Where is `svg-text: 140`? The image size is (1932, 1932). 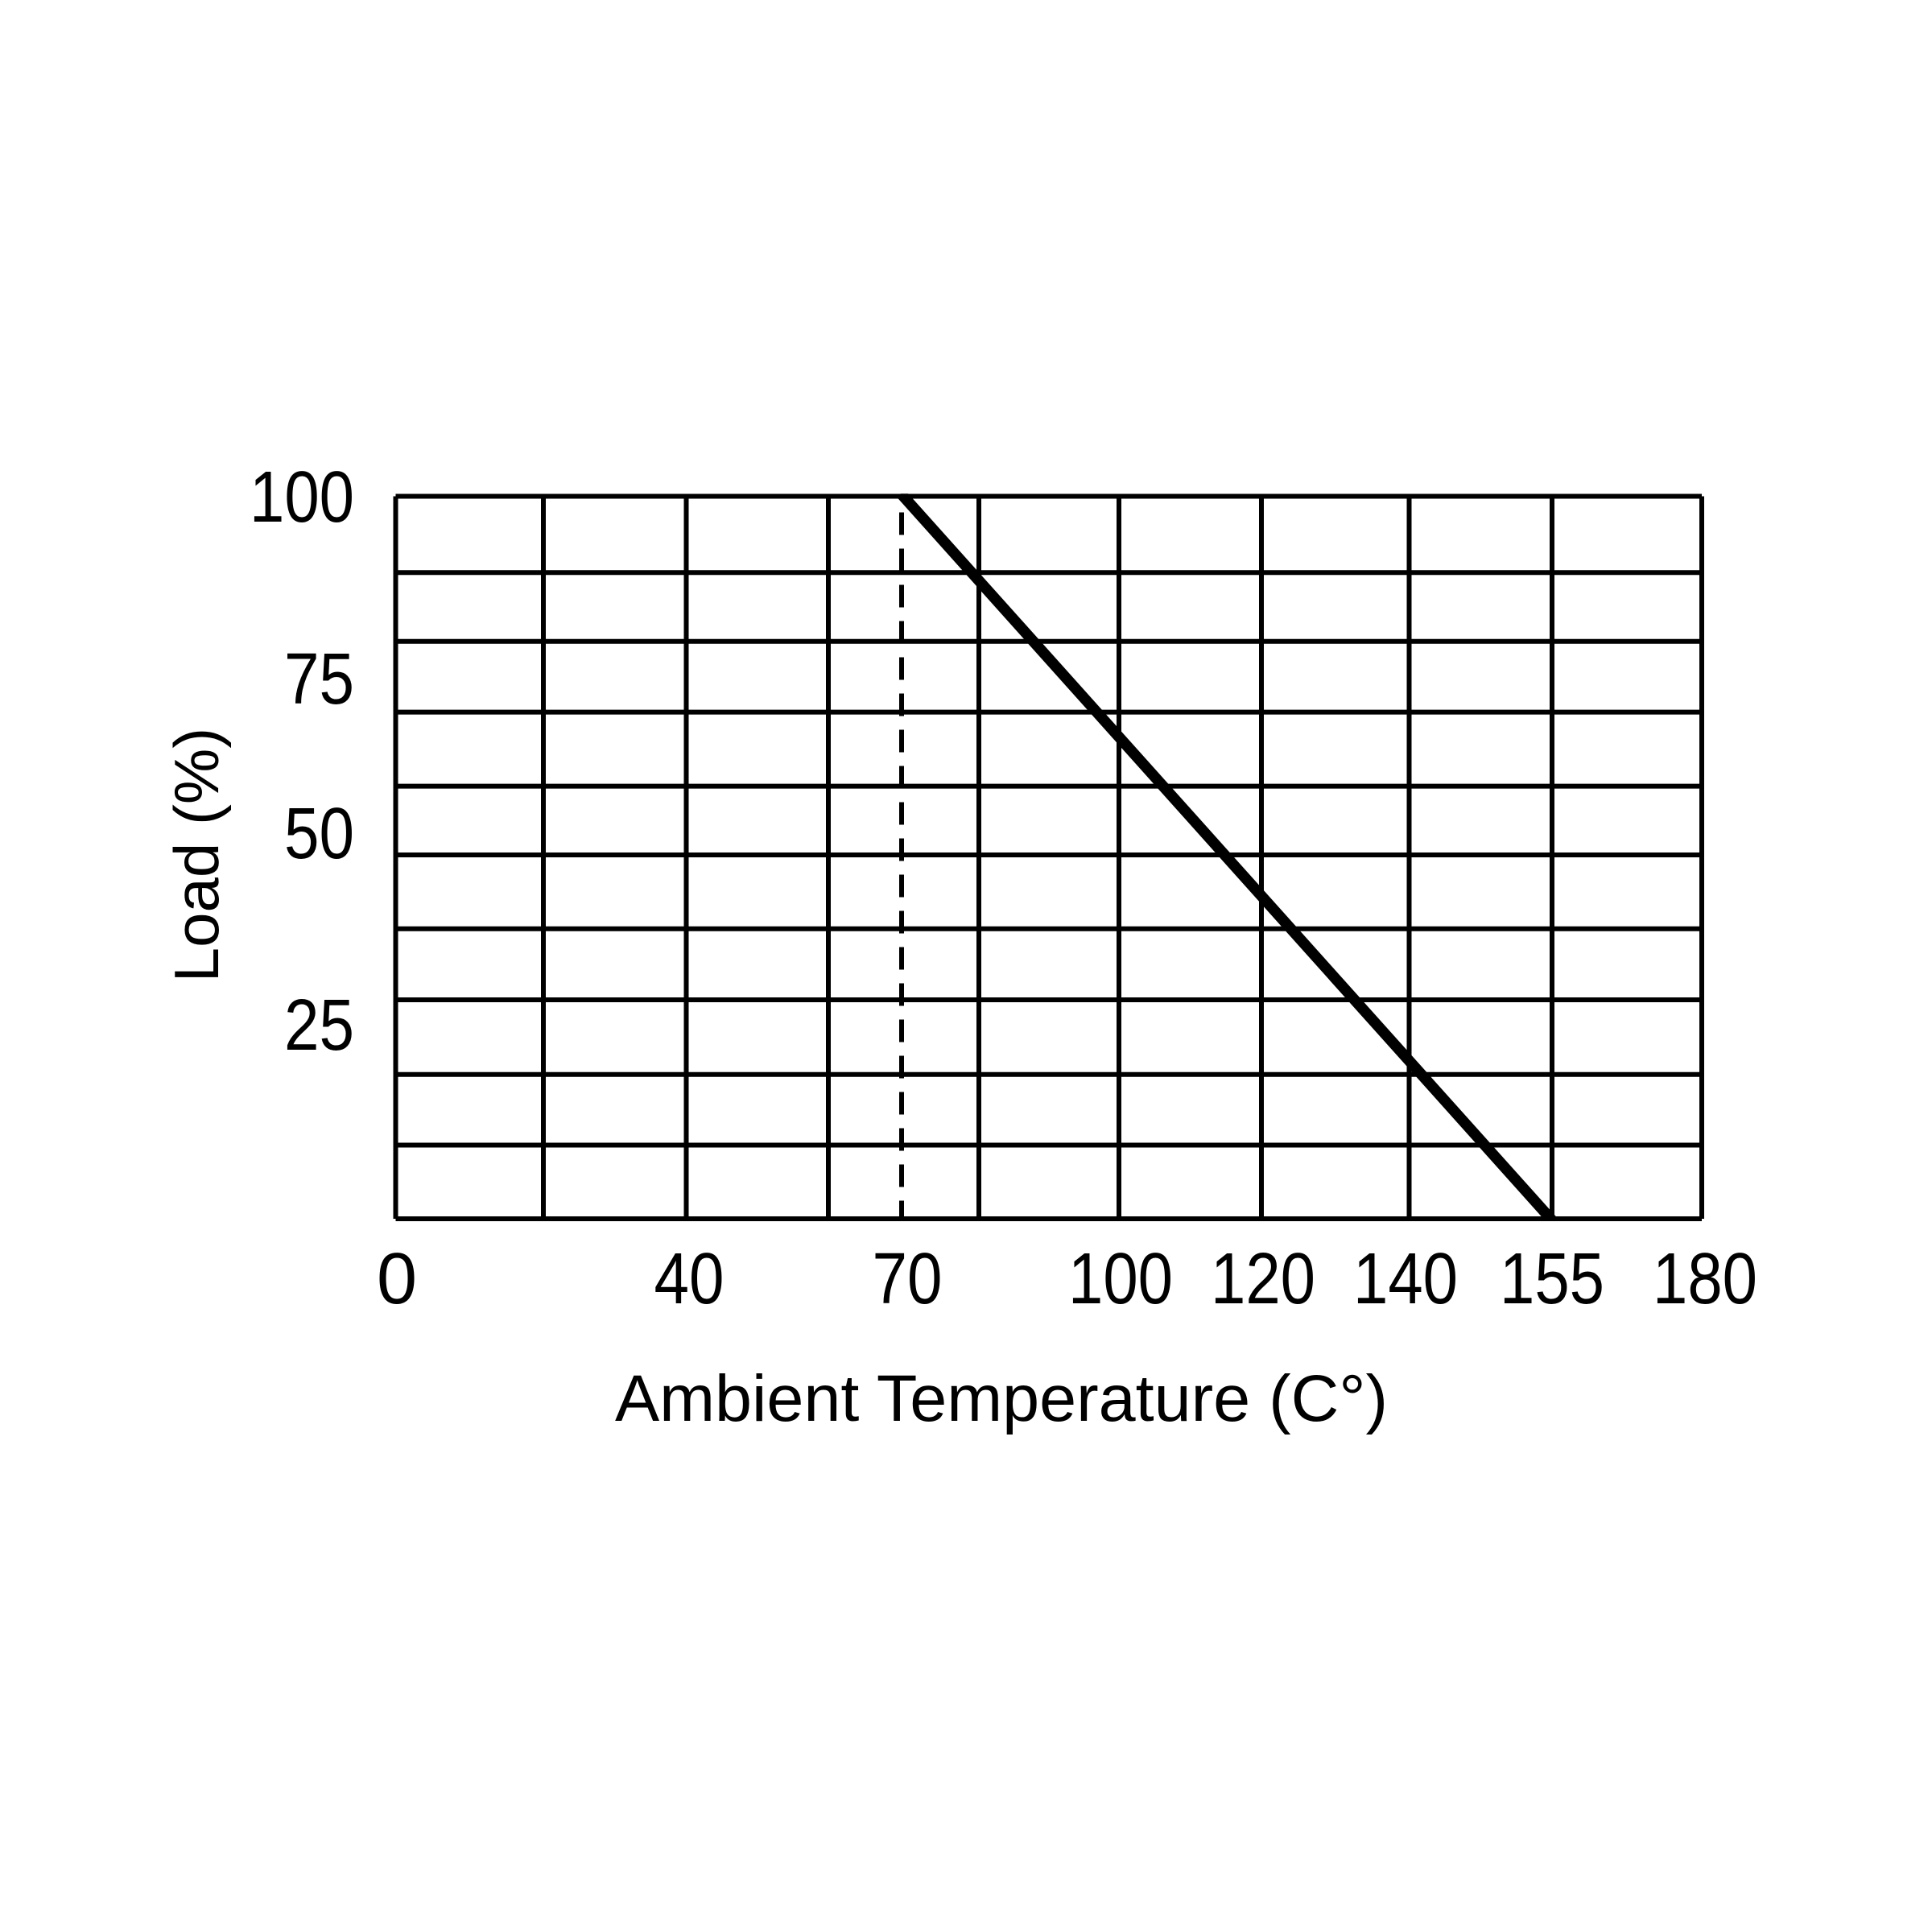 svg-text: 140 is located at coordinates (1405, 1279).